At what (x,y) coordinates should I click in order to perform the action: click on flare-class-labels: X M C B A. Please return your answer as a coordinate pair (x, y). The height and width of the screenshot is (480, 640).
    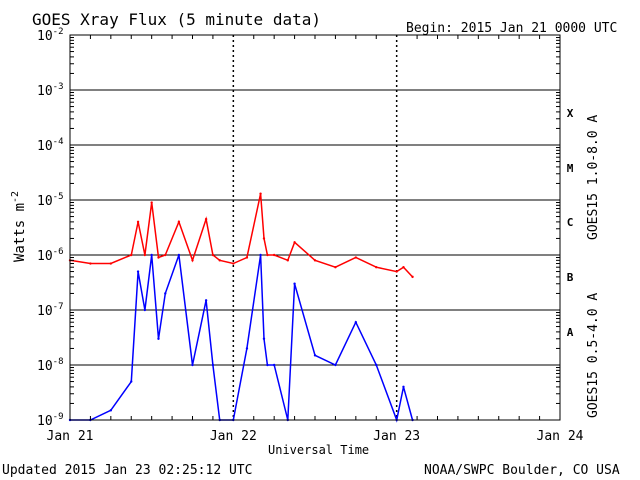
    Looking at the image, I should click on (570, 223).